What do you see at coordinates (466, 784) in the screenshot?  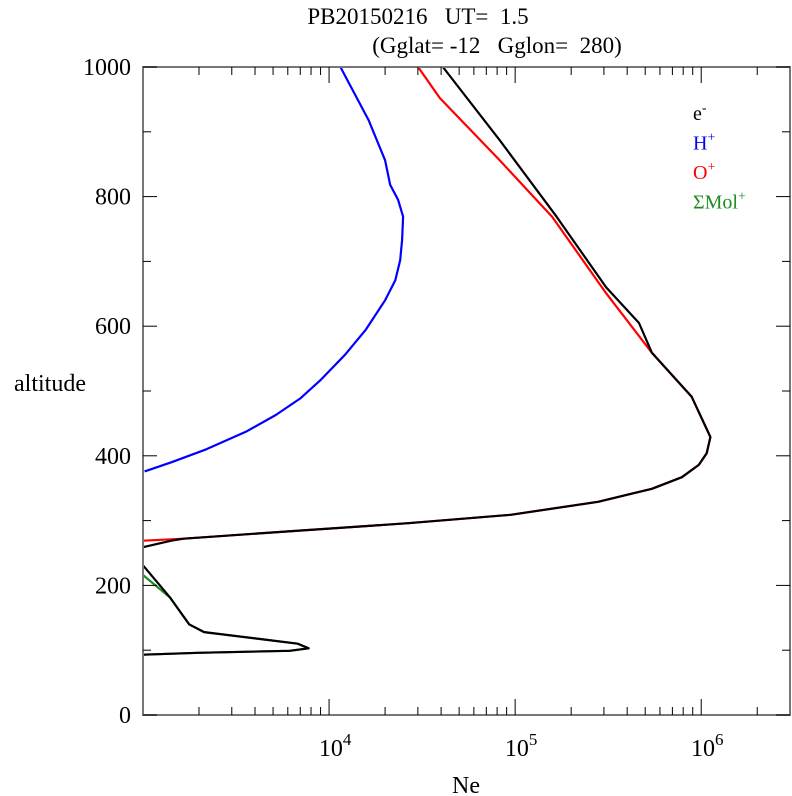 I see `x-axis-label: Ne` at bounding box center [466, 784].